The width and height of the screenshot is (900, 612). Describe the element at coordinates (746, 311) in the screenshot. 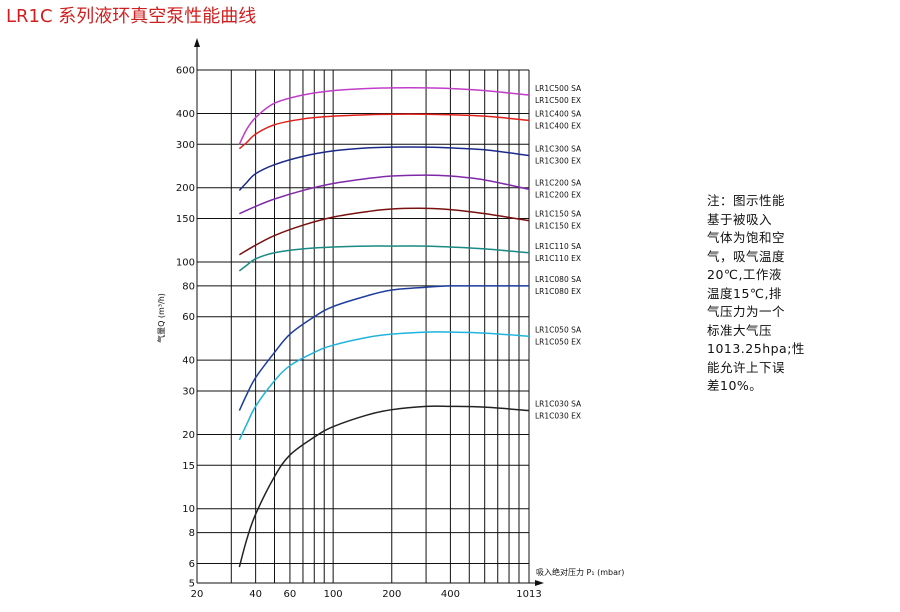

I see `note-line: 气压力为一个` at that location.